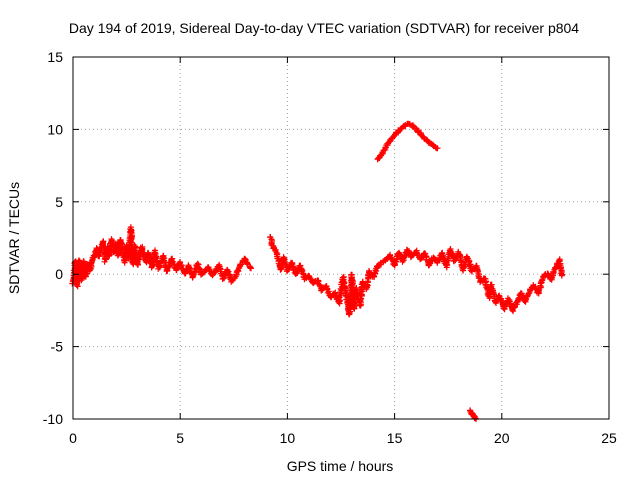 The width and height of the screenshot is (640, 480). Describe the element at coordinates (55, 57) in the screenshot. I see `y-tick-label: 15` at that location.